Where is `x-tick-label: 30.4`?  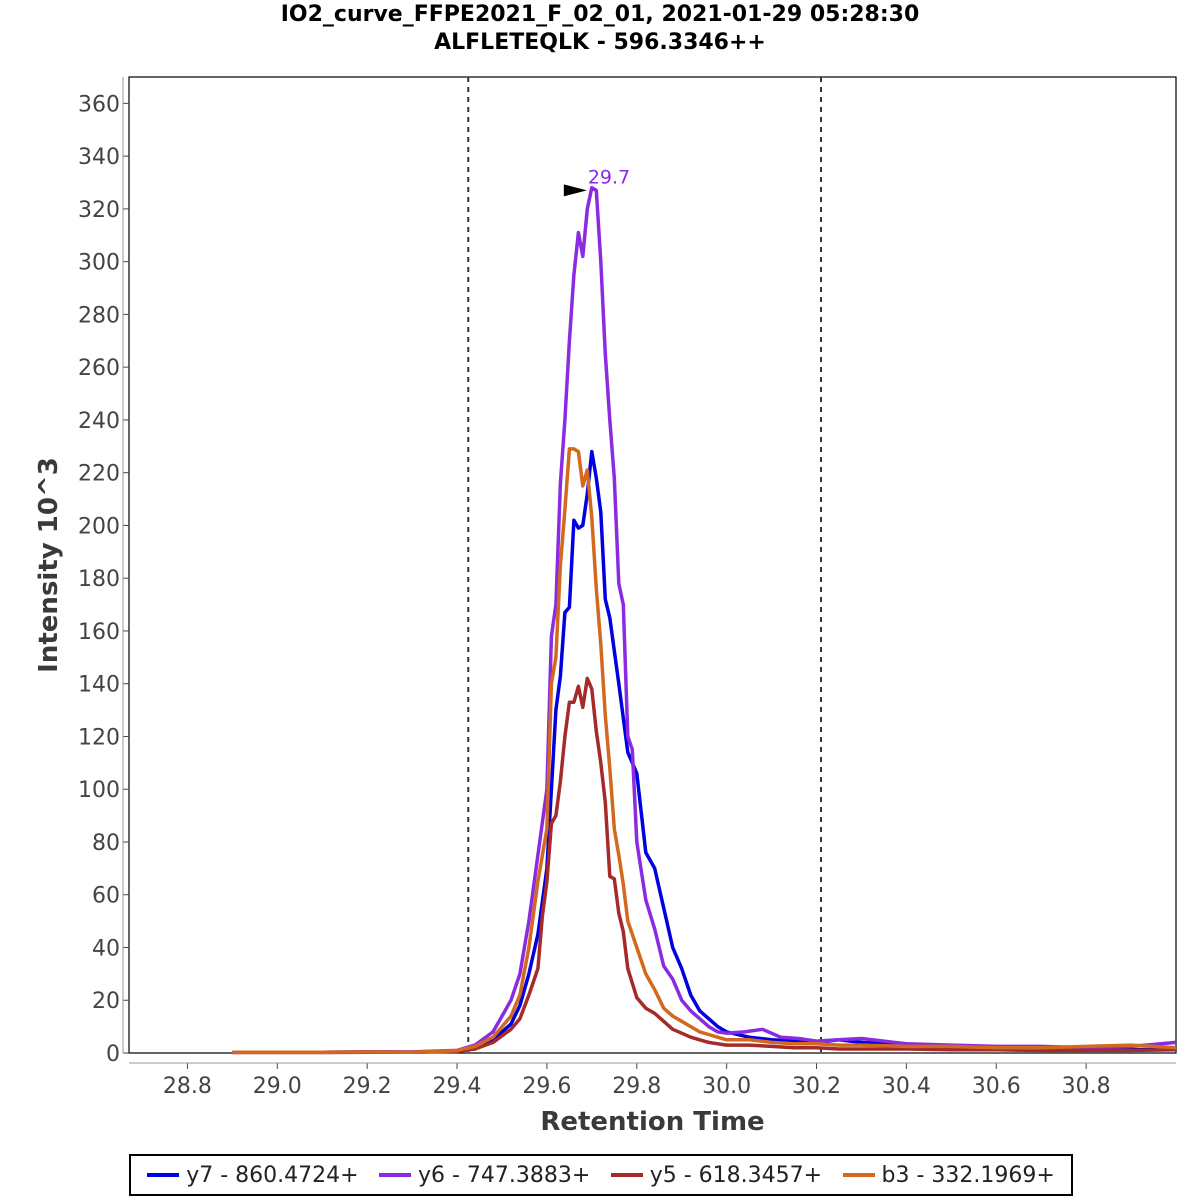 x-tick-label: 30.4 is located at coordinates (906, 1086).